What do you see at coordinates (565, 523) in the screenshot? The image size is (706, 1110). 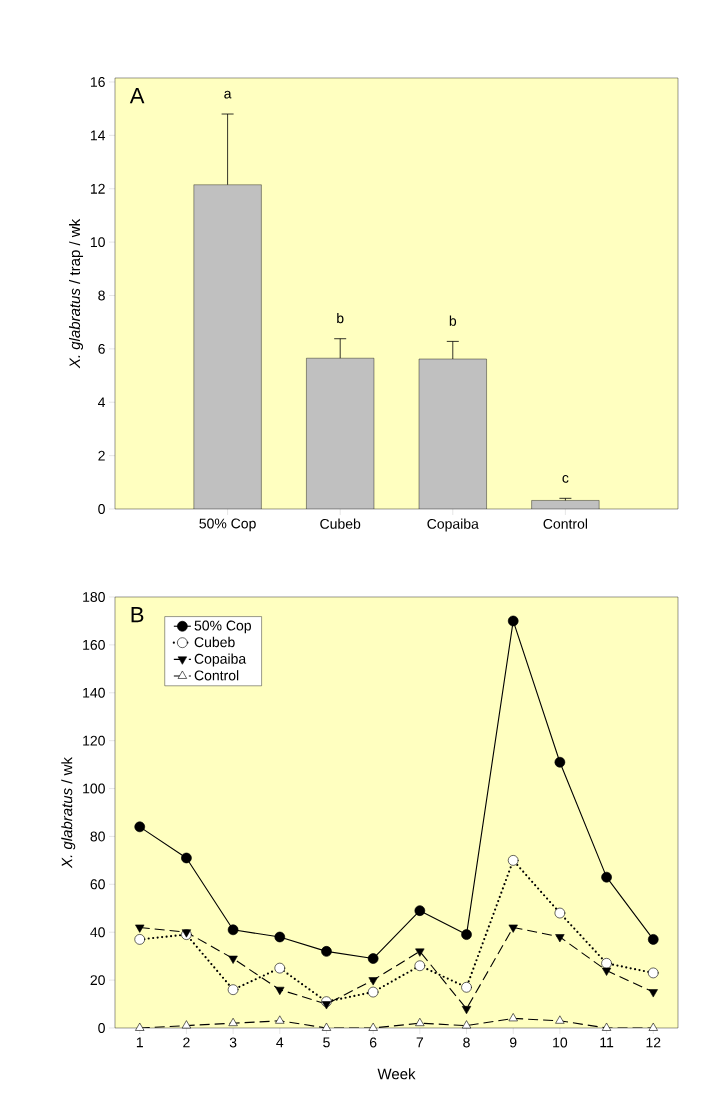 I see `x-tick-label: Control` at bounding box center [565, 523].